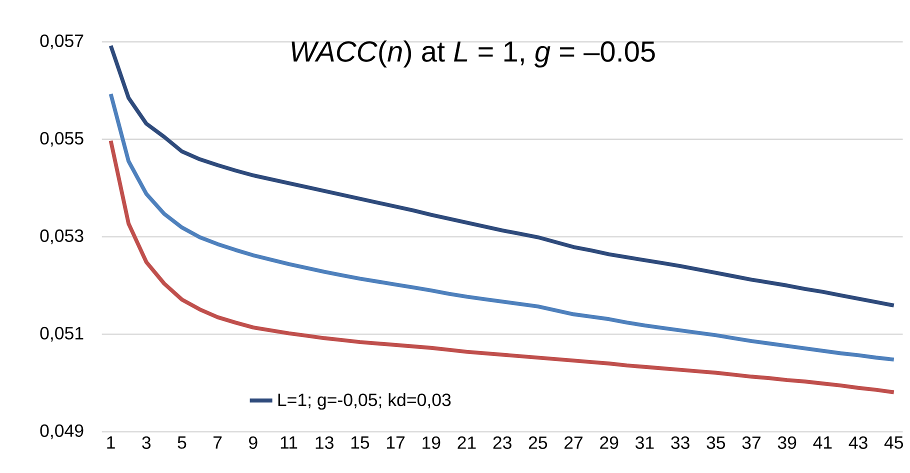  I want to click on x-tick-label: 39, so click(787, 442).